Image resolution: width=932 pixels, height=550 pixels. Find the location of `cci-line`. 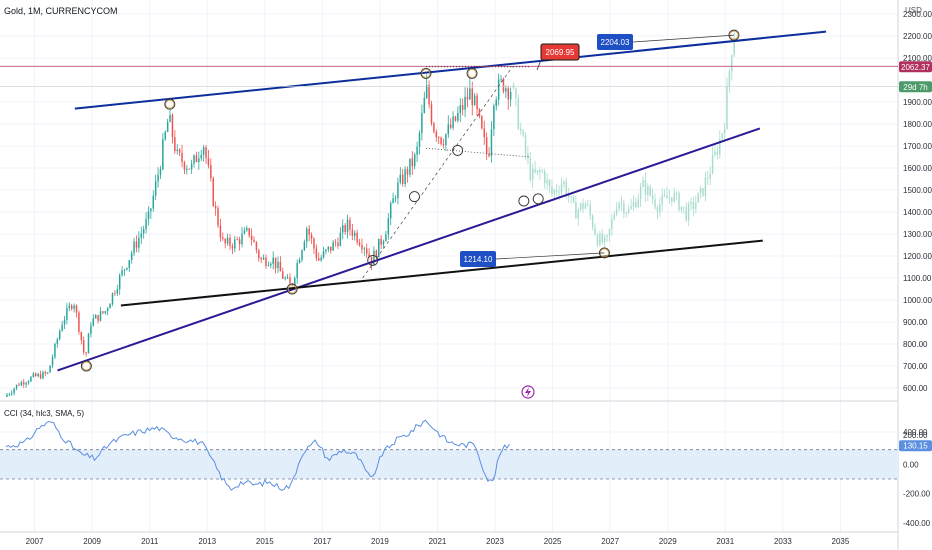

cci-line is located at coordinates (257, 455).